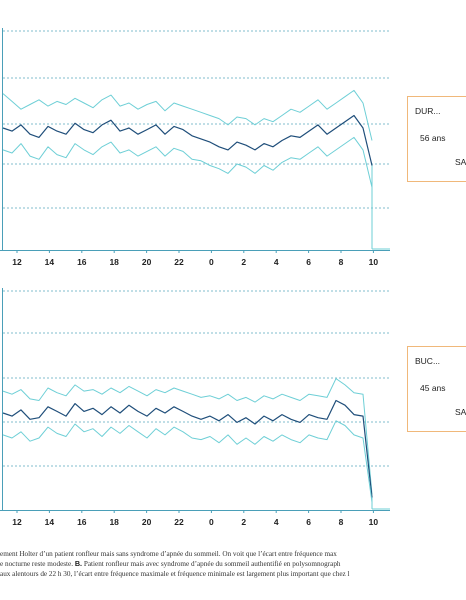 This screenshot has width=466, height=600. I want to click on caption-panel-b-label: B., so click(78, 563).